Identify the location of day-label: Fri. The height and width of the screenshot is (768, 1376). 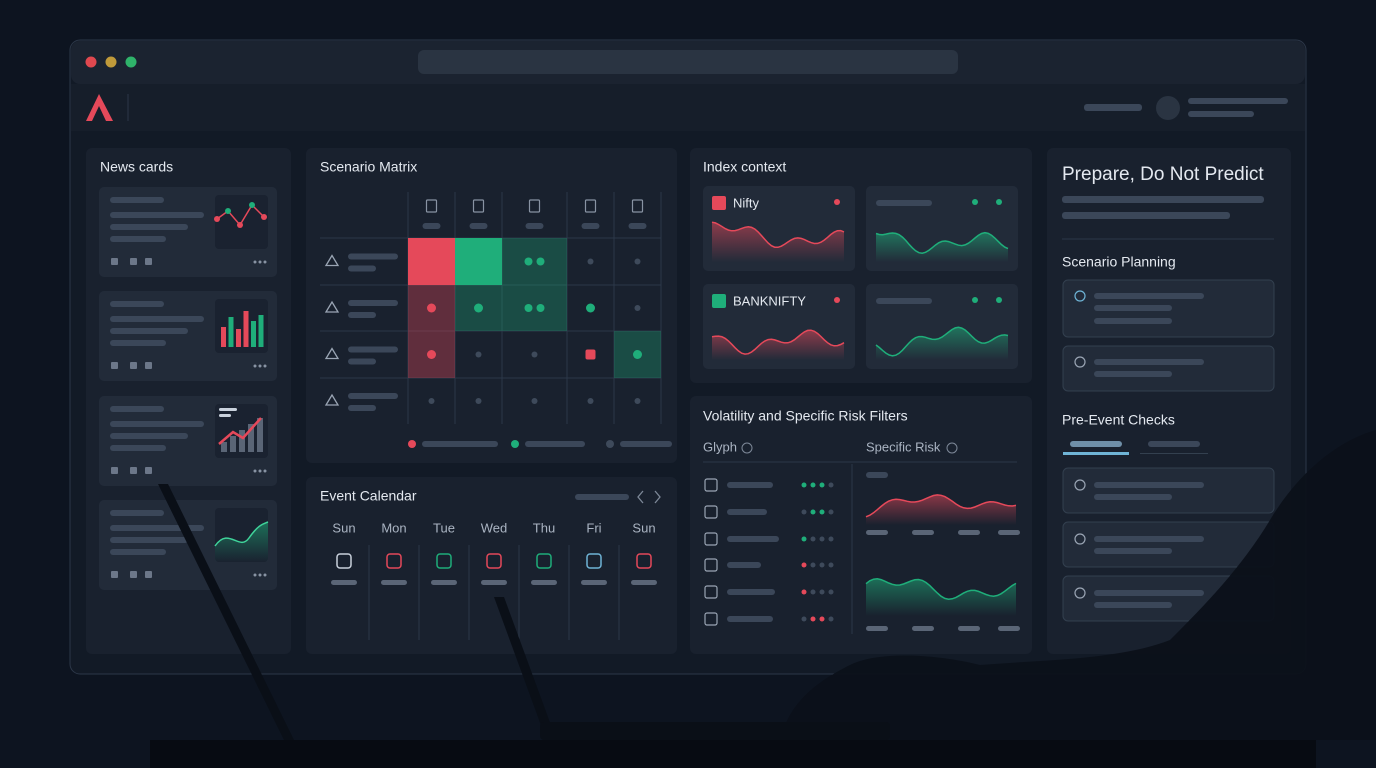
(593, 527).